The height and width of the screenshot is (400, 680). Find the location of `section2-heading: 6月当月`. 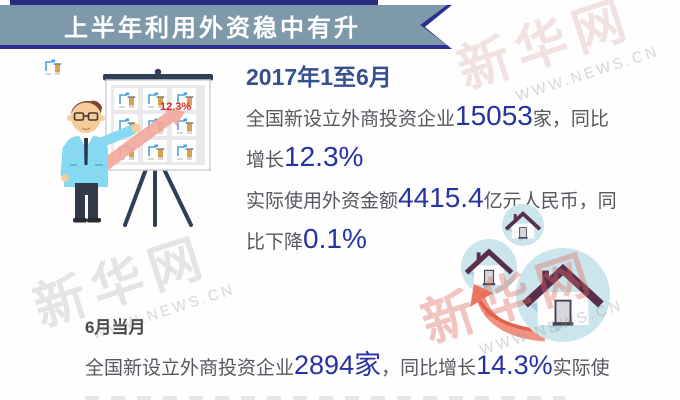

section2-heading: 6月当月 is located at coordinates (115, 327).